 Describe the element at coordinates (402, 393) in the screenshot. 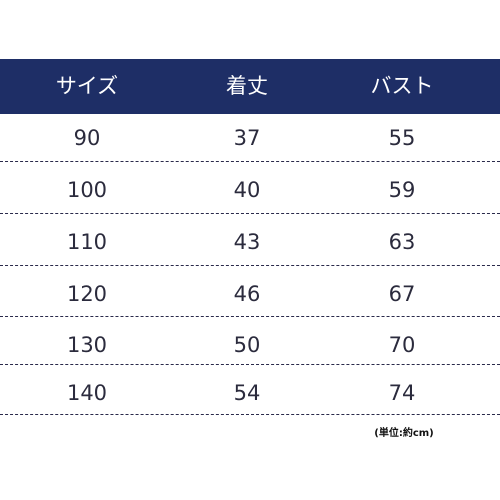

I see `cell-bust: 74` at that location.